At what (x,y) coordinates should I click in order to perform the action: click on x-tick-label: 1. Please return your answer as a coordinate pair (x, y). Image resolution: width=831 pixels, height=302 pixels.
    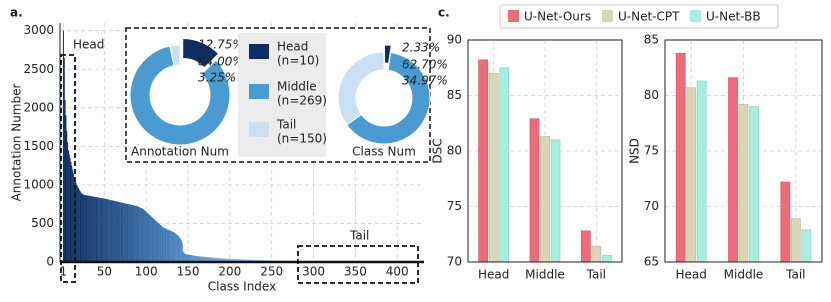
    Looking at the image, I should click on (64, 272).